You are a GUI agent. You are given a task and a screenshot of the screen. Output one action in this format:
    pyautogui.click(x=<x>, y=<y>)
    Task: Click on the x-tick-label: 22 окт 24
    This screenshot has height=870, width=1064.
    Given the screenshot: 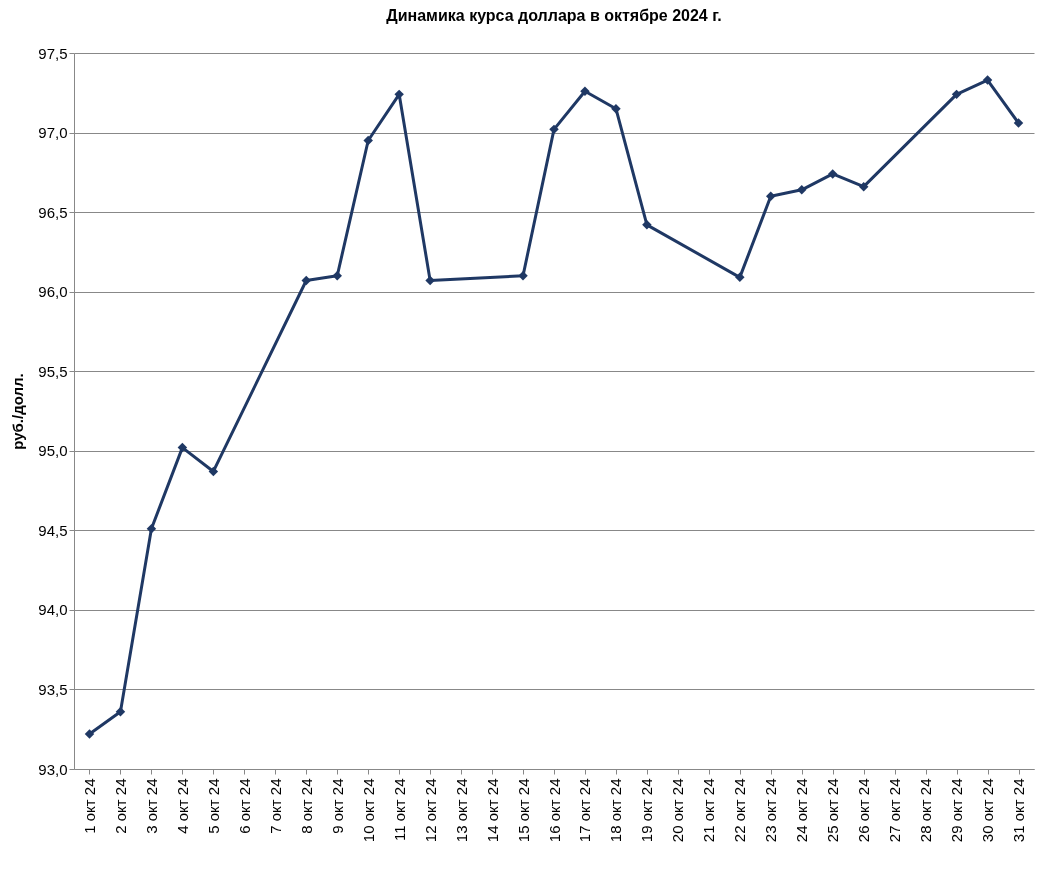 What is the action you would take?
    pyautogui.click(x=740, y=810)
    